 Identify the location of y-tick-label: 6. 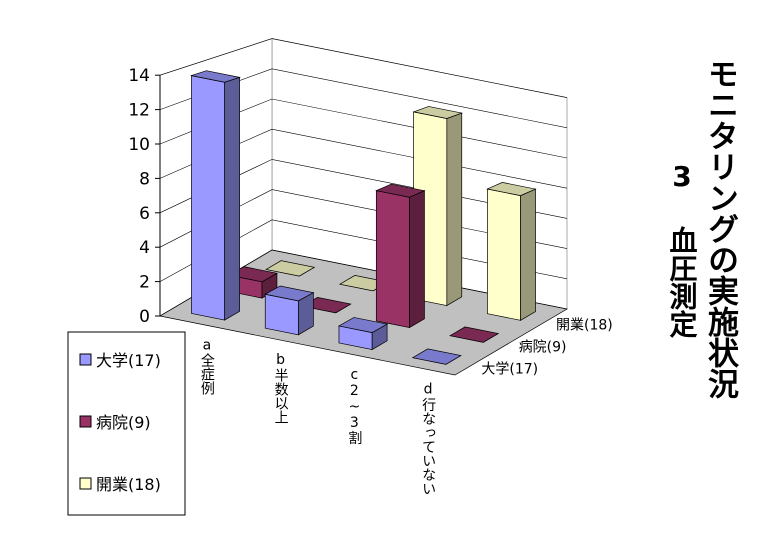
(144, 214).